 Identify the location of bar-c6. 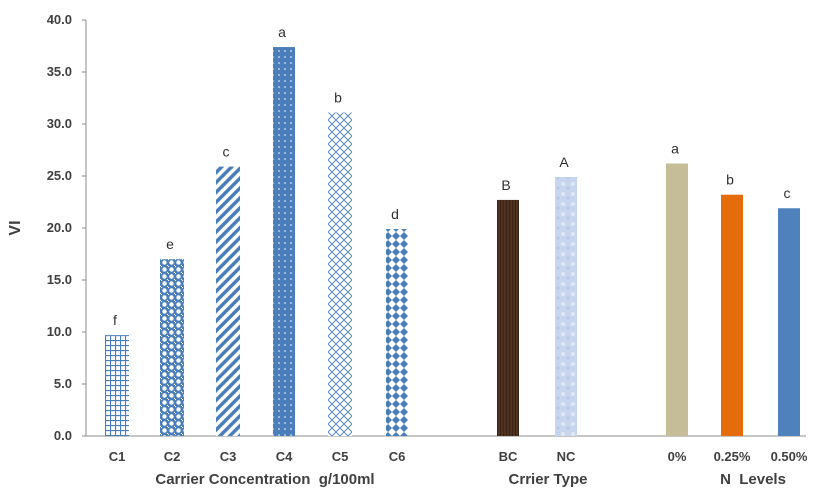
(397, 332).